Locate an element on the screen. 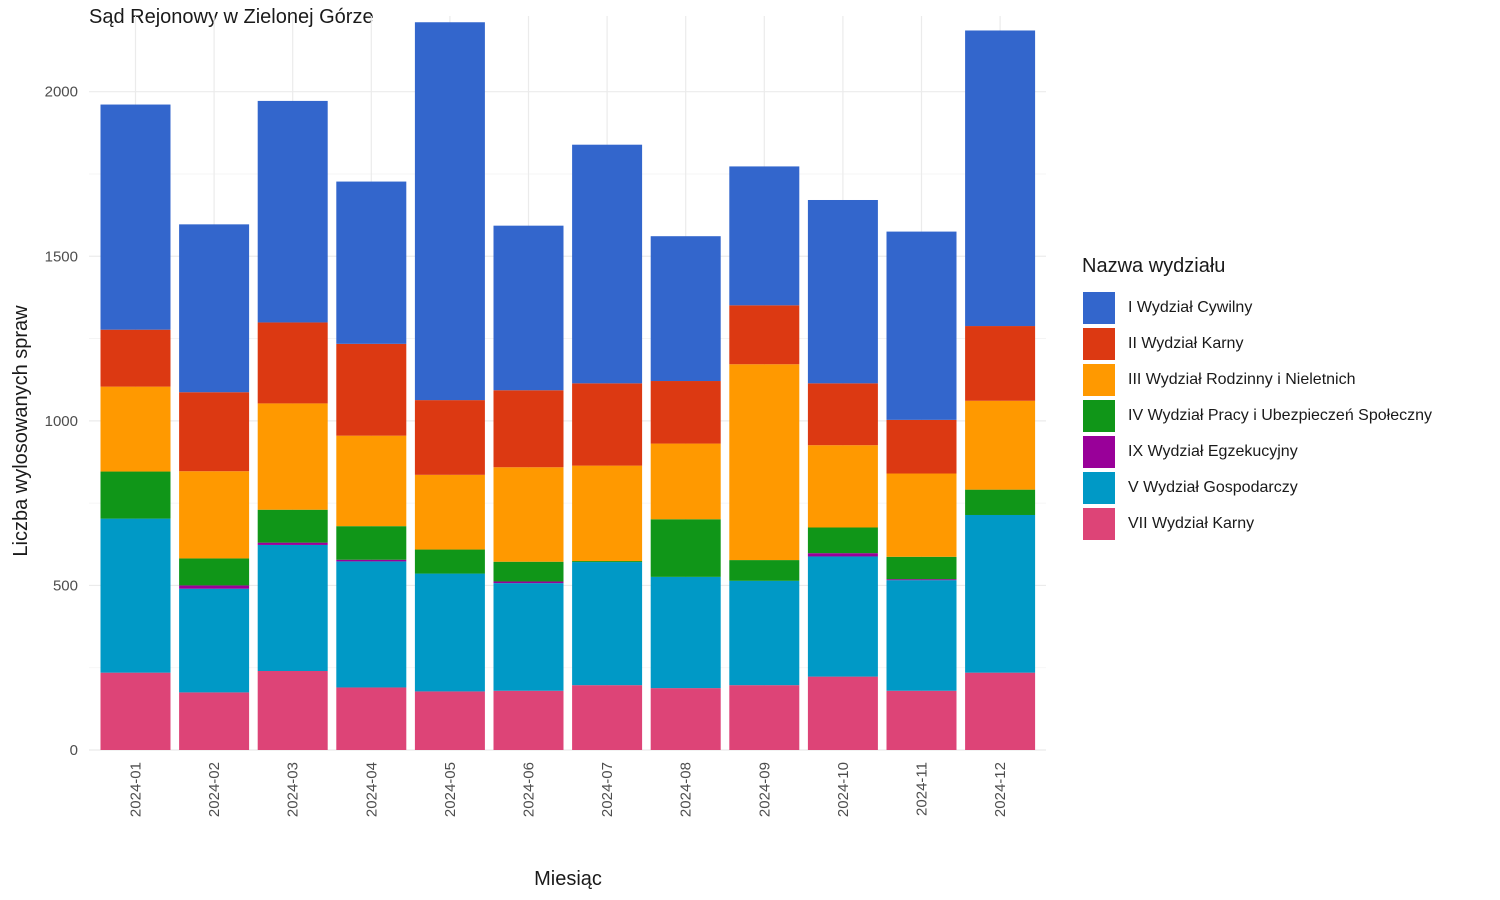 Image resolution: width=1500 pixels, height=900 pixels. x-tick-label: 2024-10 is located at coordinates (843, 789).